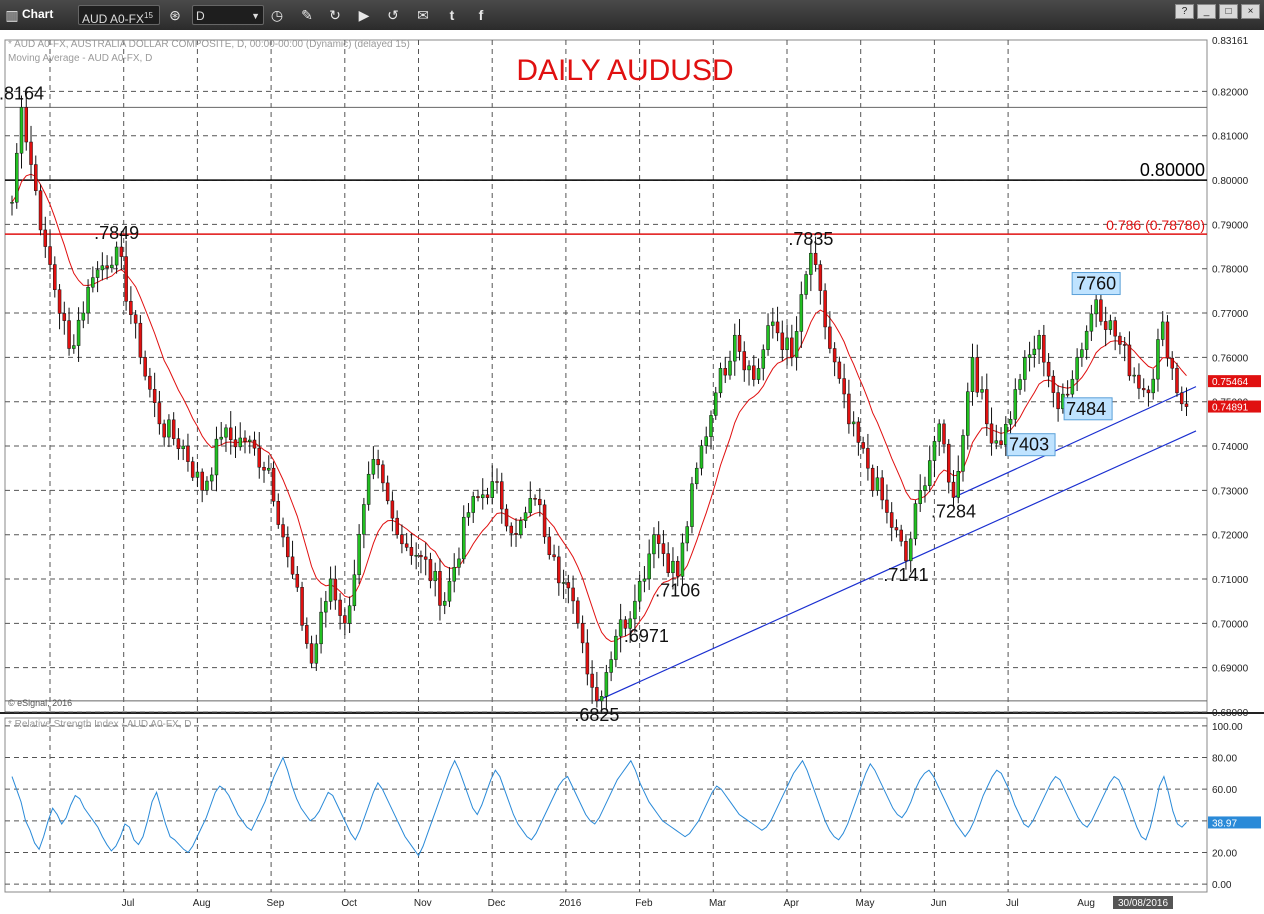 Image resolution: width=1264 pixels, height=914 pixels. I want to click on minimize-button: _, so click(1206, 11).